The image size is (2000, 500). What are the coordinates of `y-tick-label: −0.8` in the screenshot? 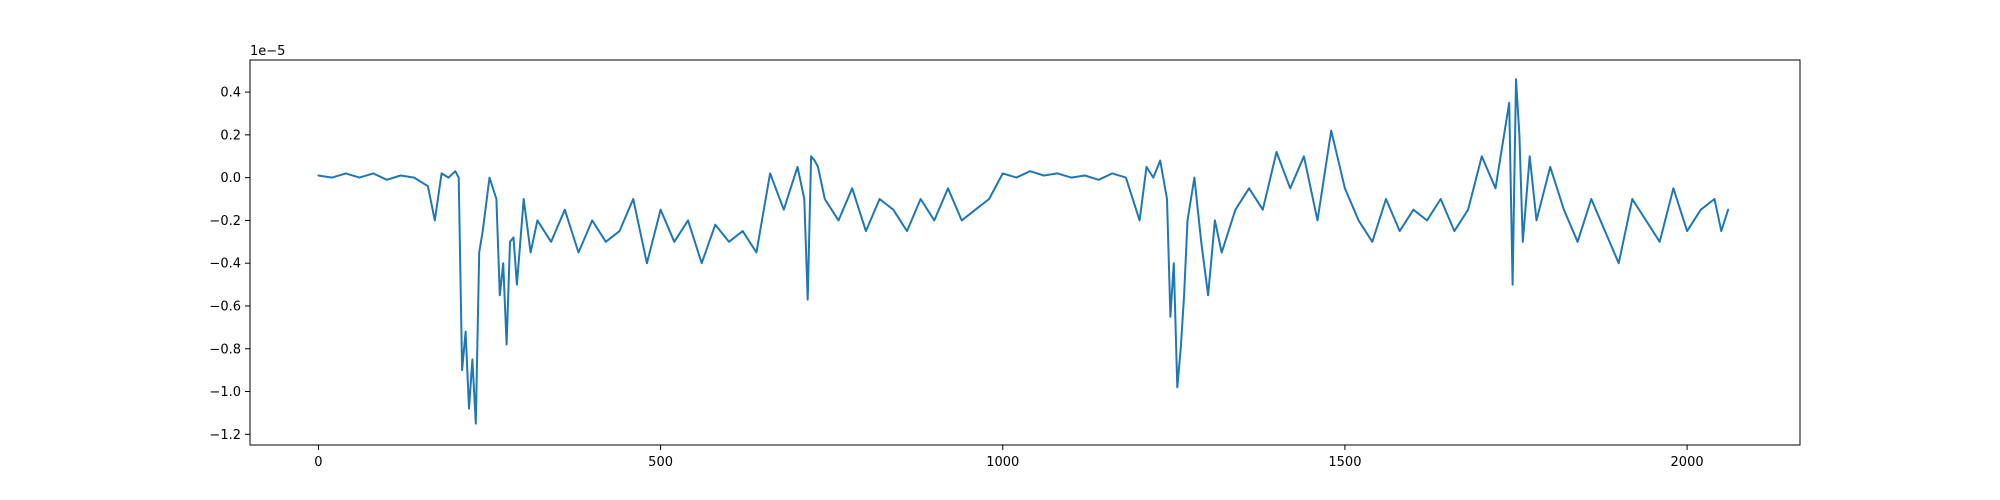 It's located at (225, 349).